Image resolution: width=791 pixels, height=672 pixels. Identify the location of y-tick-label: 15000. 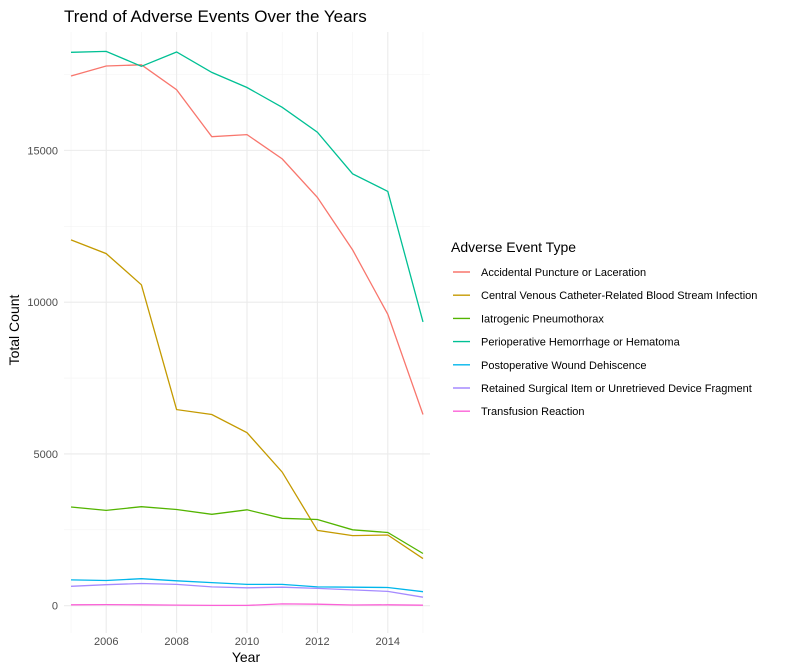
(42, 151).